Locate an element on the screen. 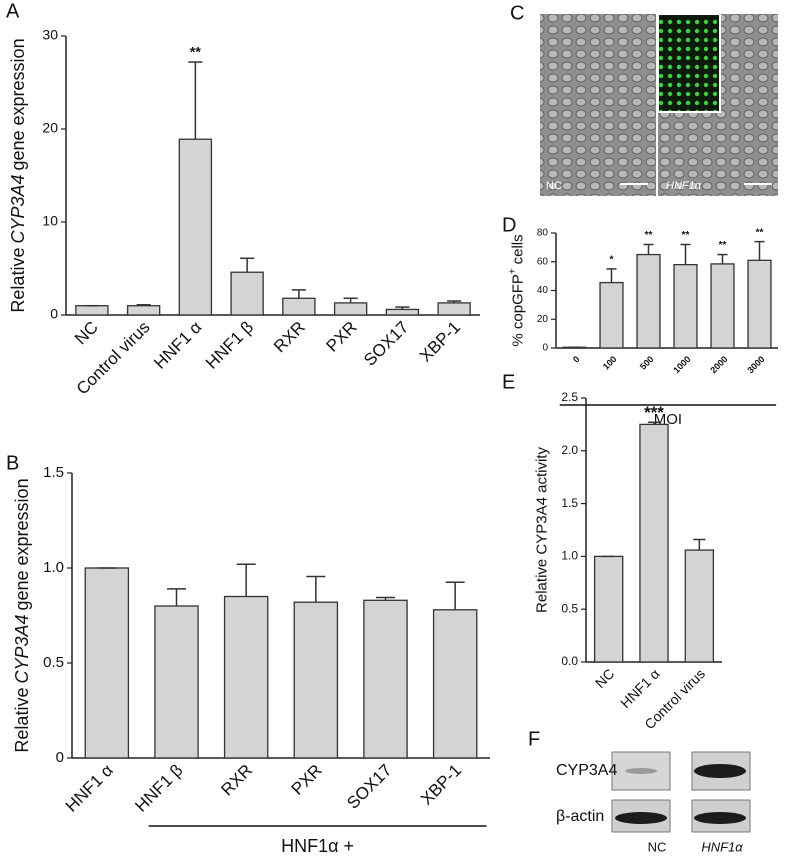  lane-label: NC is located at coordinates (657, 846).